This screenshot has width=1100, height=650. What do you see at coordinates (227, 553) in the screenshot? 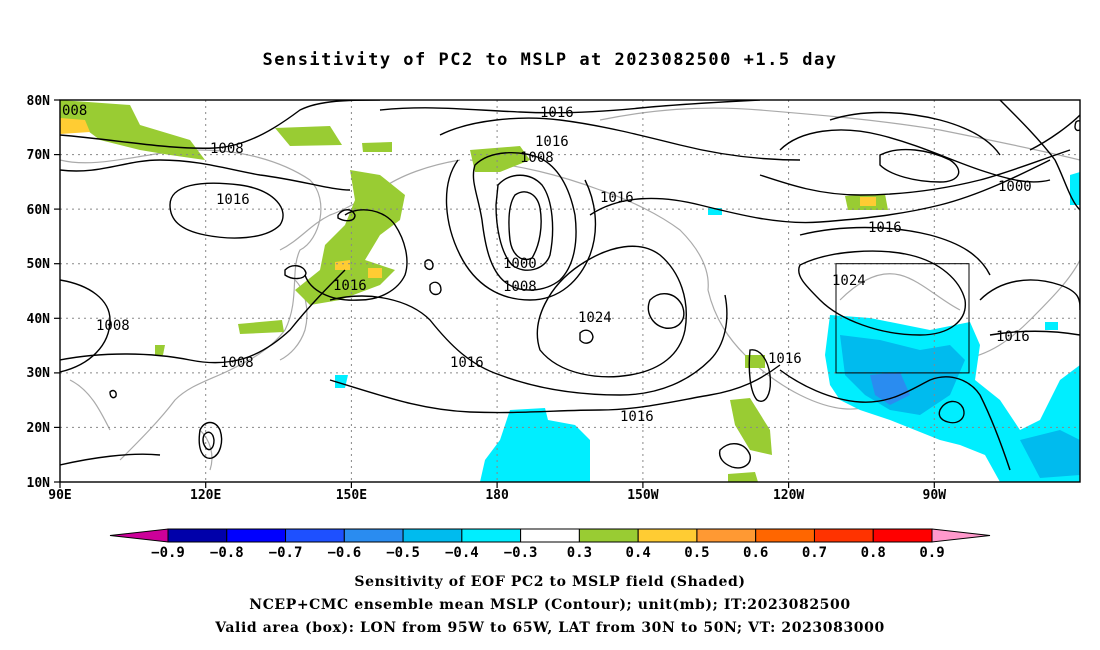
I see `colorbar-tick-label: −0.8` at bounding box center [227, 553].